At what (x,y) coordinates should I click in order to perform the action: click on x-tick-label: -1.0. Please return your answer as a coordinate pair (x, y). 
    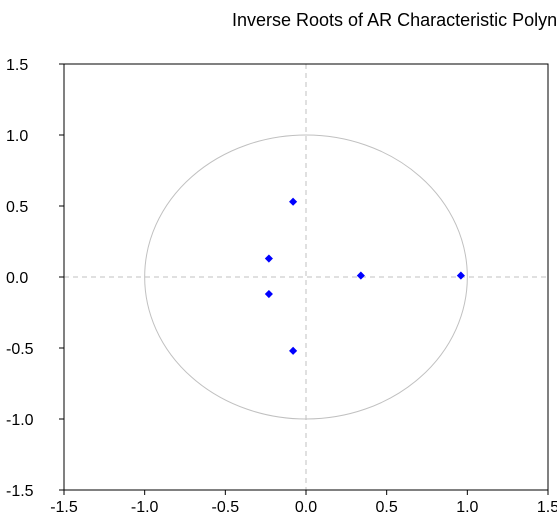
    Looking at the image, I should click on (145, 507).